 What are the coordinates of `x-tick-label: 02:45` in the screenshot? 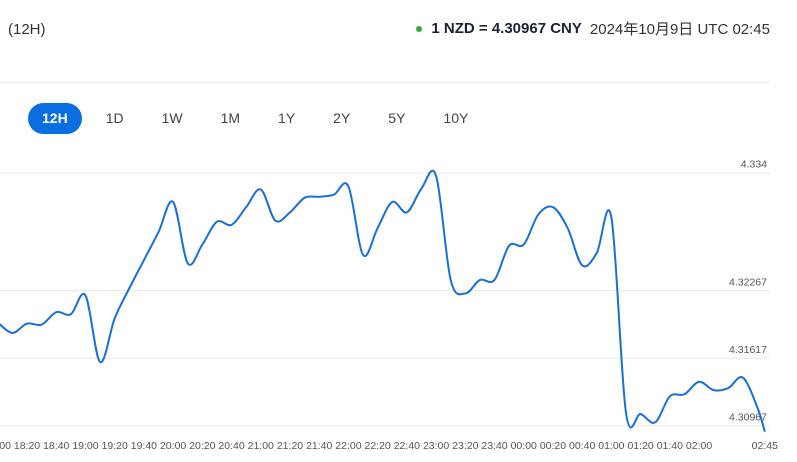 It's located at (765, 446).